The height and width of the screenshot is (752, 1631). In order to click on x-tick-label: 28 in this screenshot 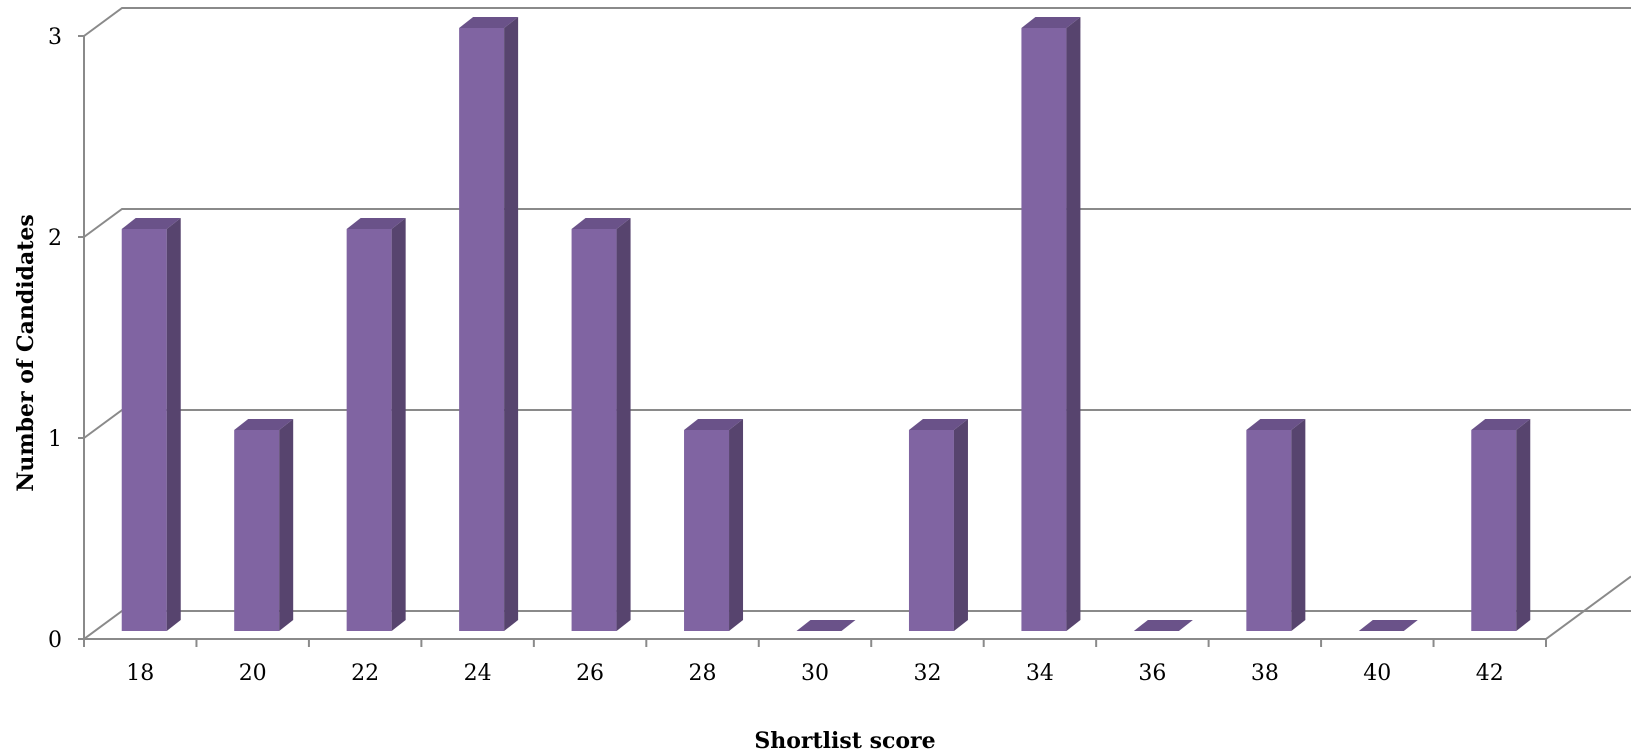, I will do `click(703, 673)`.